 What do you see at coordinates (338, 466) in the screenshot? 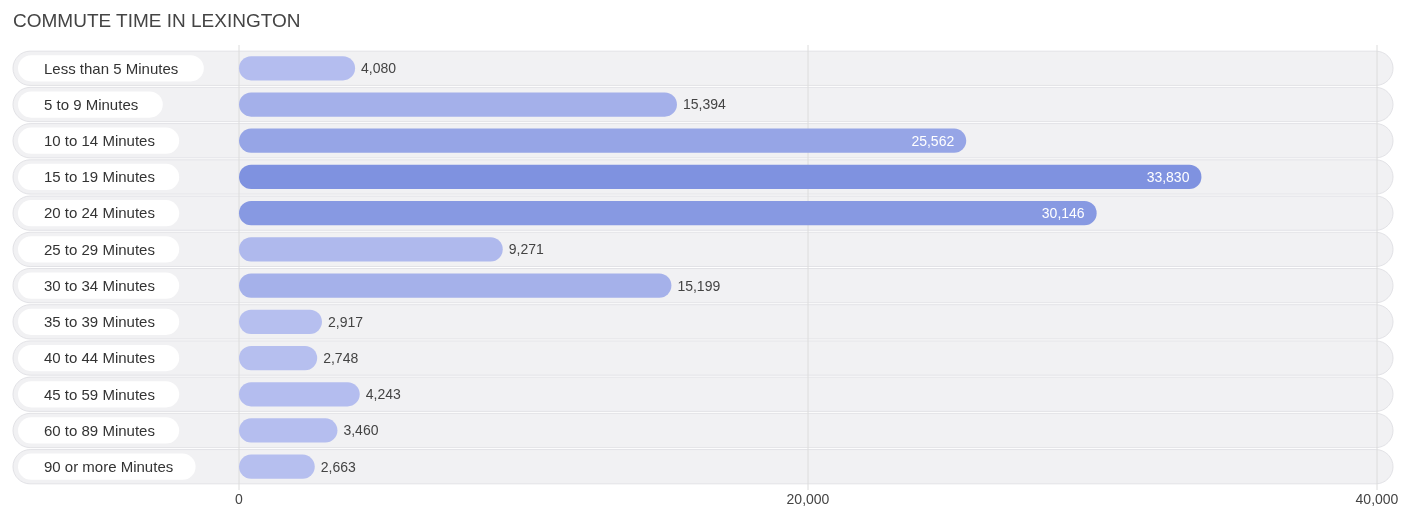
I see `data-label: 2,663` at bounding box center [338, 466].